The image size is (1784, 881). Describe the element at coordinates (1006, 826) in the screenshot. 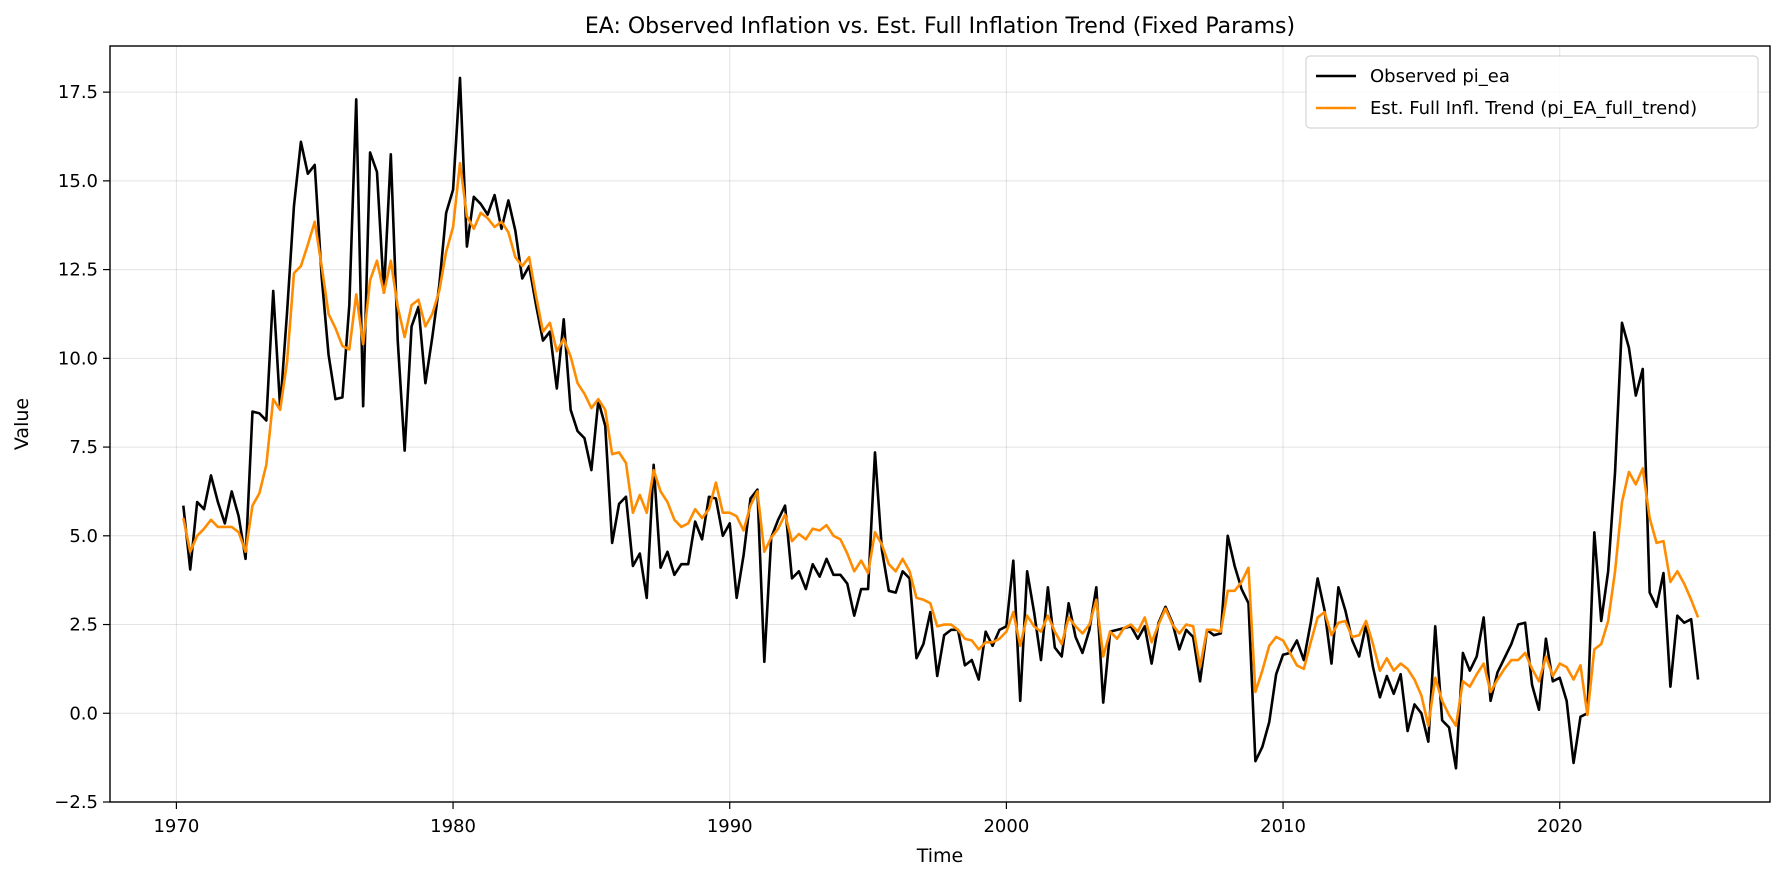

I see `x-tick-label: 2000` at that location.